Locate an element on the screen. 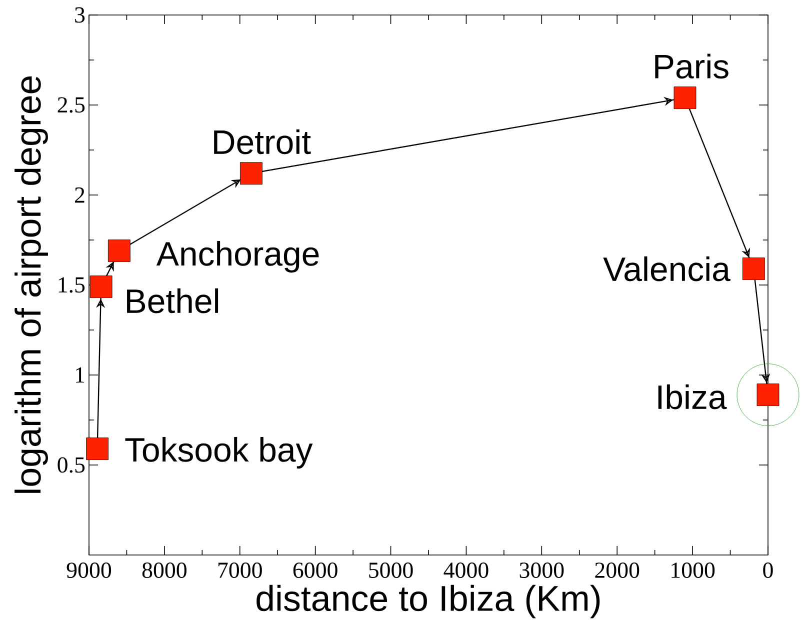 The image size is (807, 634). y-tick-label: 2.5 is located at coordinates (71, 105).